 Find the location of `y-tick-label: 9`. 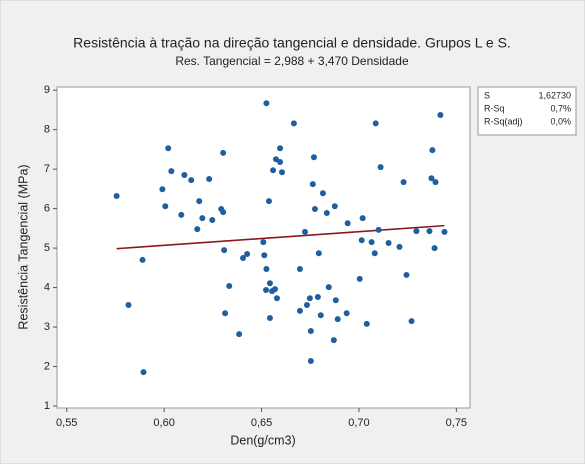

y-tick-label: 9 is located at coordinates (47, 90).